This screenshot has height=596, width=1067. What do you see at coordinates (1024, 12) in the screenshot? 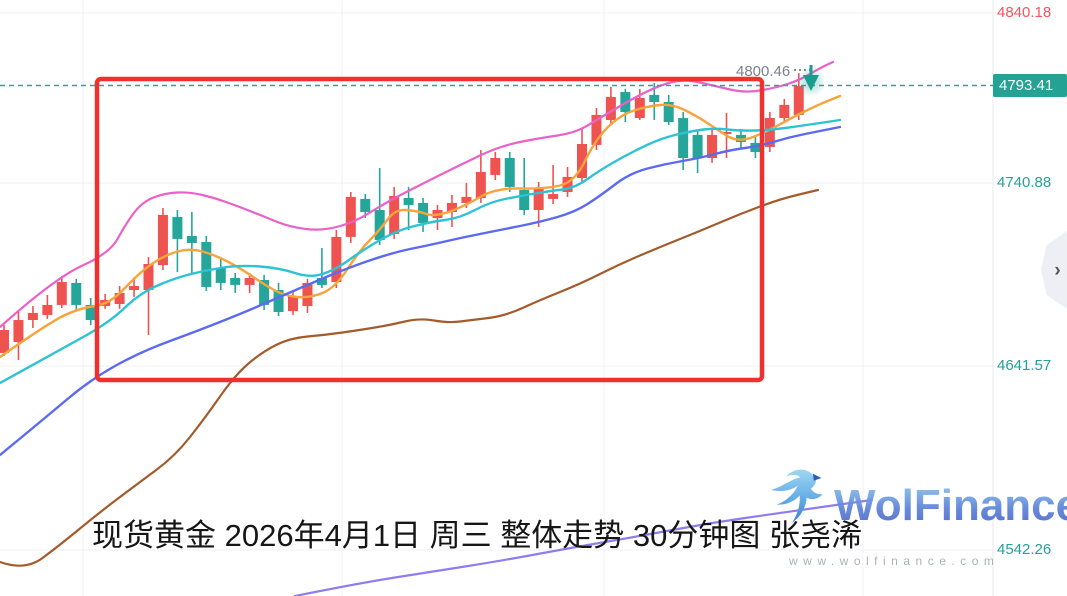
I see `price-axis-label: 4840.18` at bounding box center [1024, 12].